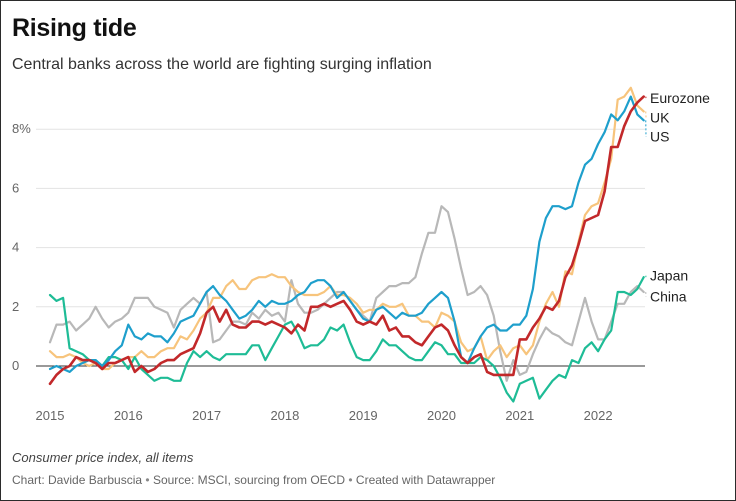  Describe the element at coordinates (363, 415) in the screenshot. I see `x-tick-label: 2019` at that location.